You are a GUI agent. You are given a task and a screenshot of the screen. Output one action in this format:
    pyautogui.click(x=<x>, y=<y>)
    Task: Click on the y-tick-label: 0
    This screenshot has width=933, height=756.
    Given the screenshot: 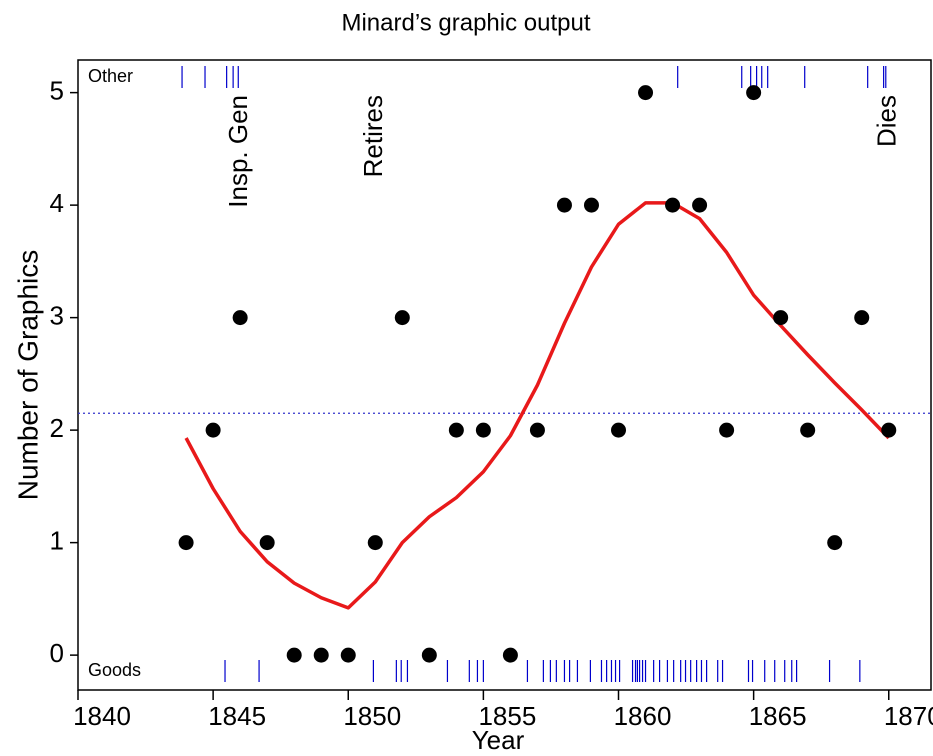 What is the action you would take?
    pyautogui.click(x=57, y=653)
    